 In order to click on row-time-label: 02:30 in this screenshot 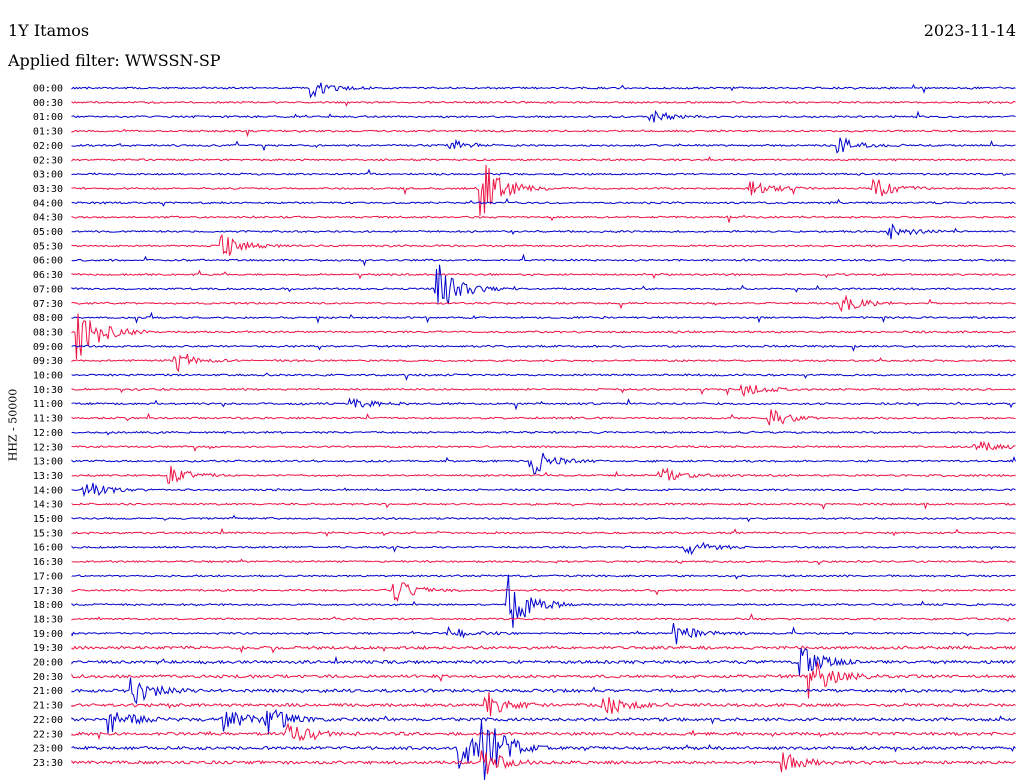, I will do `click(48, 160)`.